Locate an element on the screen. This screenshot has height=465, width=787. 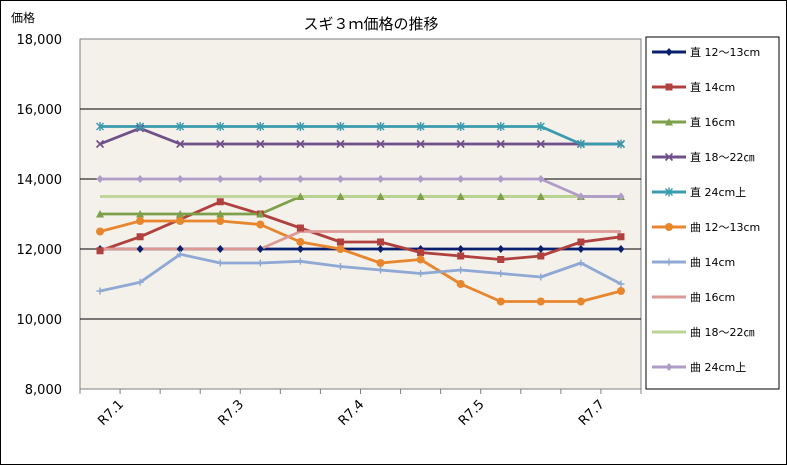
x-tick-label: R7.7 is located at coordinates (592, 413).